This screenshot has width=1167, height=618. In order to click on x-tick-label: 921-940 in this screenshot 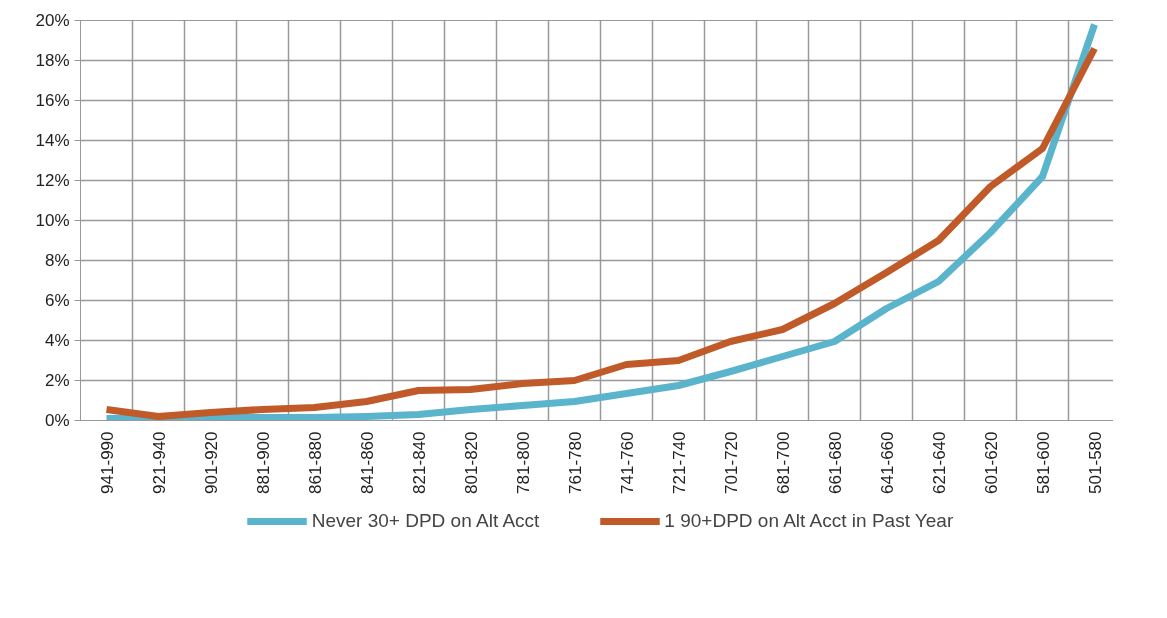, I will do `click(159, 462)`.